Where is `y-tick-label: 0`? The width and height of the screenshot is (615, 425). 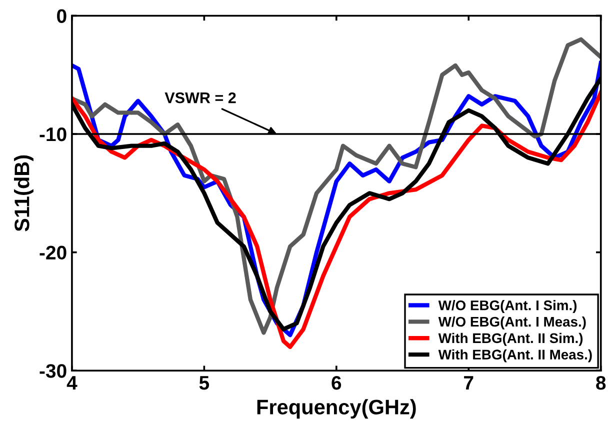
y-tick-label: 0 is located at coordinates (61, 16).